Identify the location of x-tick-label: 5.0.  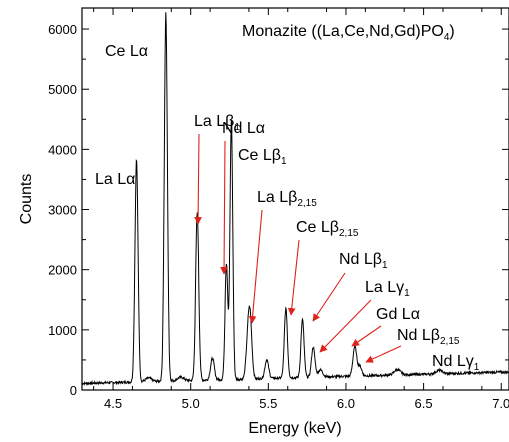
(191, 403).